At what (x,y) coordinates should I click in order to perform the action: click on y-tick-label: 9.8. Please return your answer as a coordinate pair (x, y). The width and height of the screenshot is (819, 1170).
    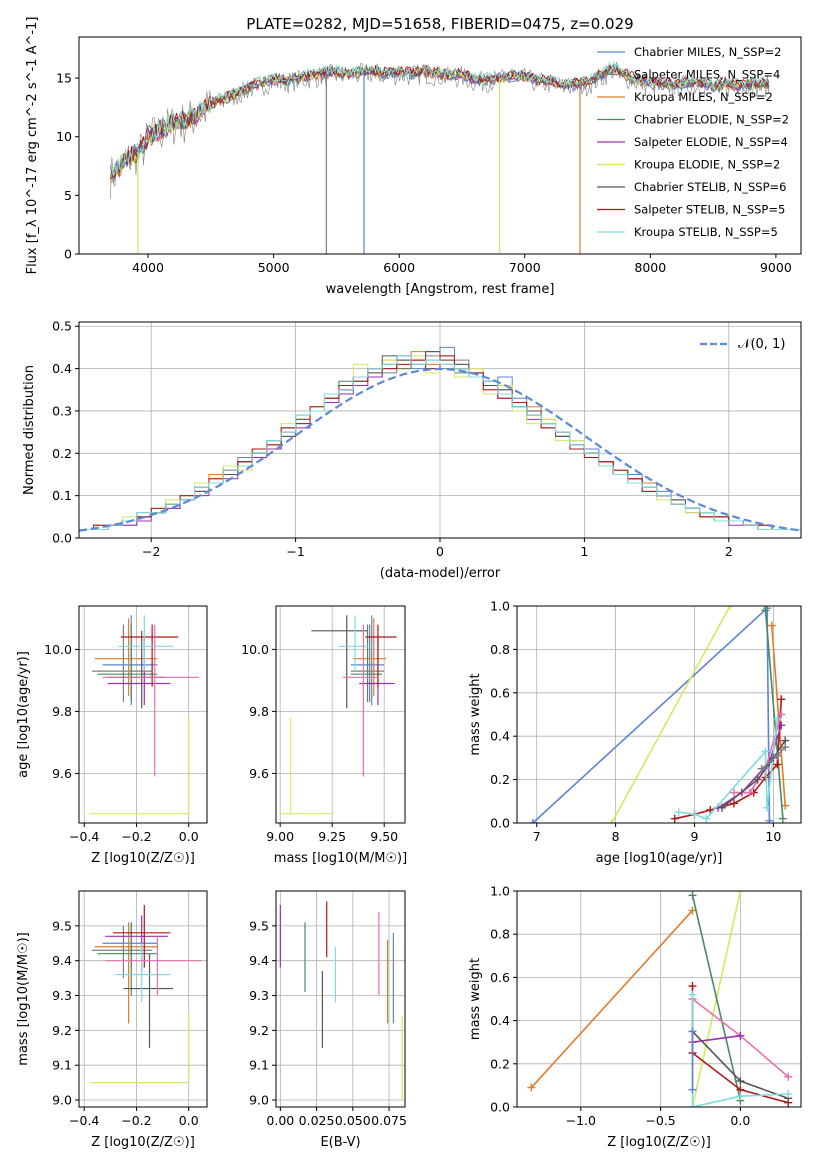
    Looking at the image, I should click on (259, 711).